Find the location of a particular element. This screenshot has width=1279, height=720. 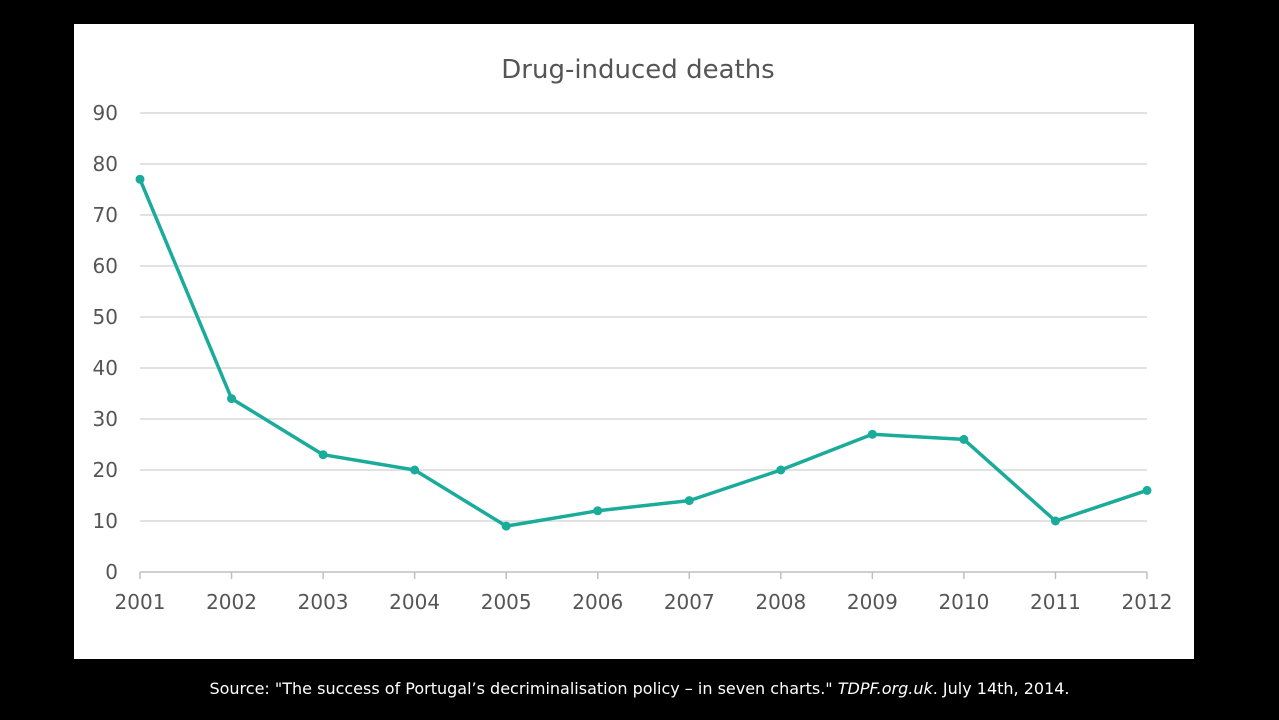

y-tick-label: 20 is located at coordinates (105, 470).